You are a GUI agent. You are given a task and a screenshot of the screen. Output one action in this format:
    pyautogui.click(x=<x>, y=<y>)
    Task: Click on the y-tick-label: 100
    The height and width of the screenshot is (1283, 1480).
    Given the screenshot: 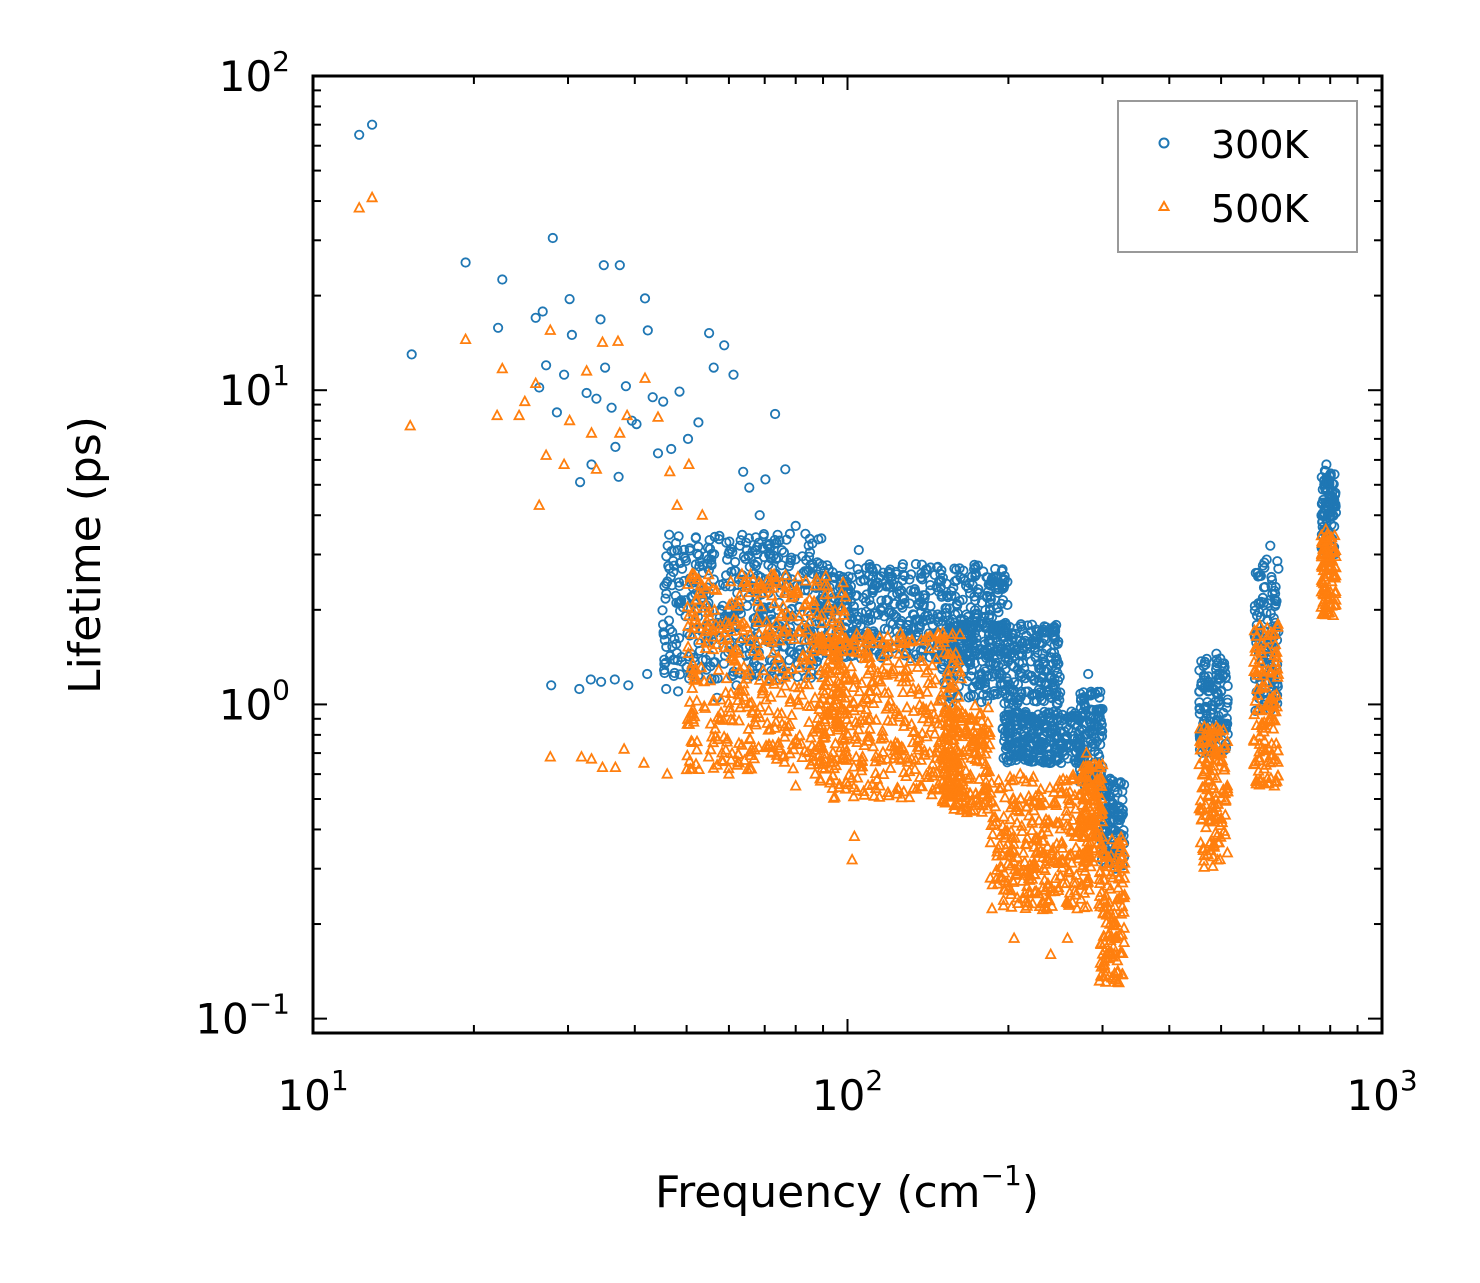 What is the action you would take?
    pyautogui.click(x=254, y=701)
    